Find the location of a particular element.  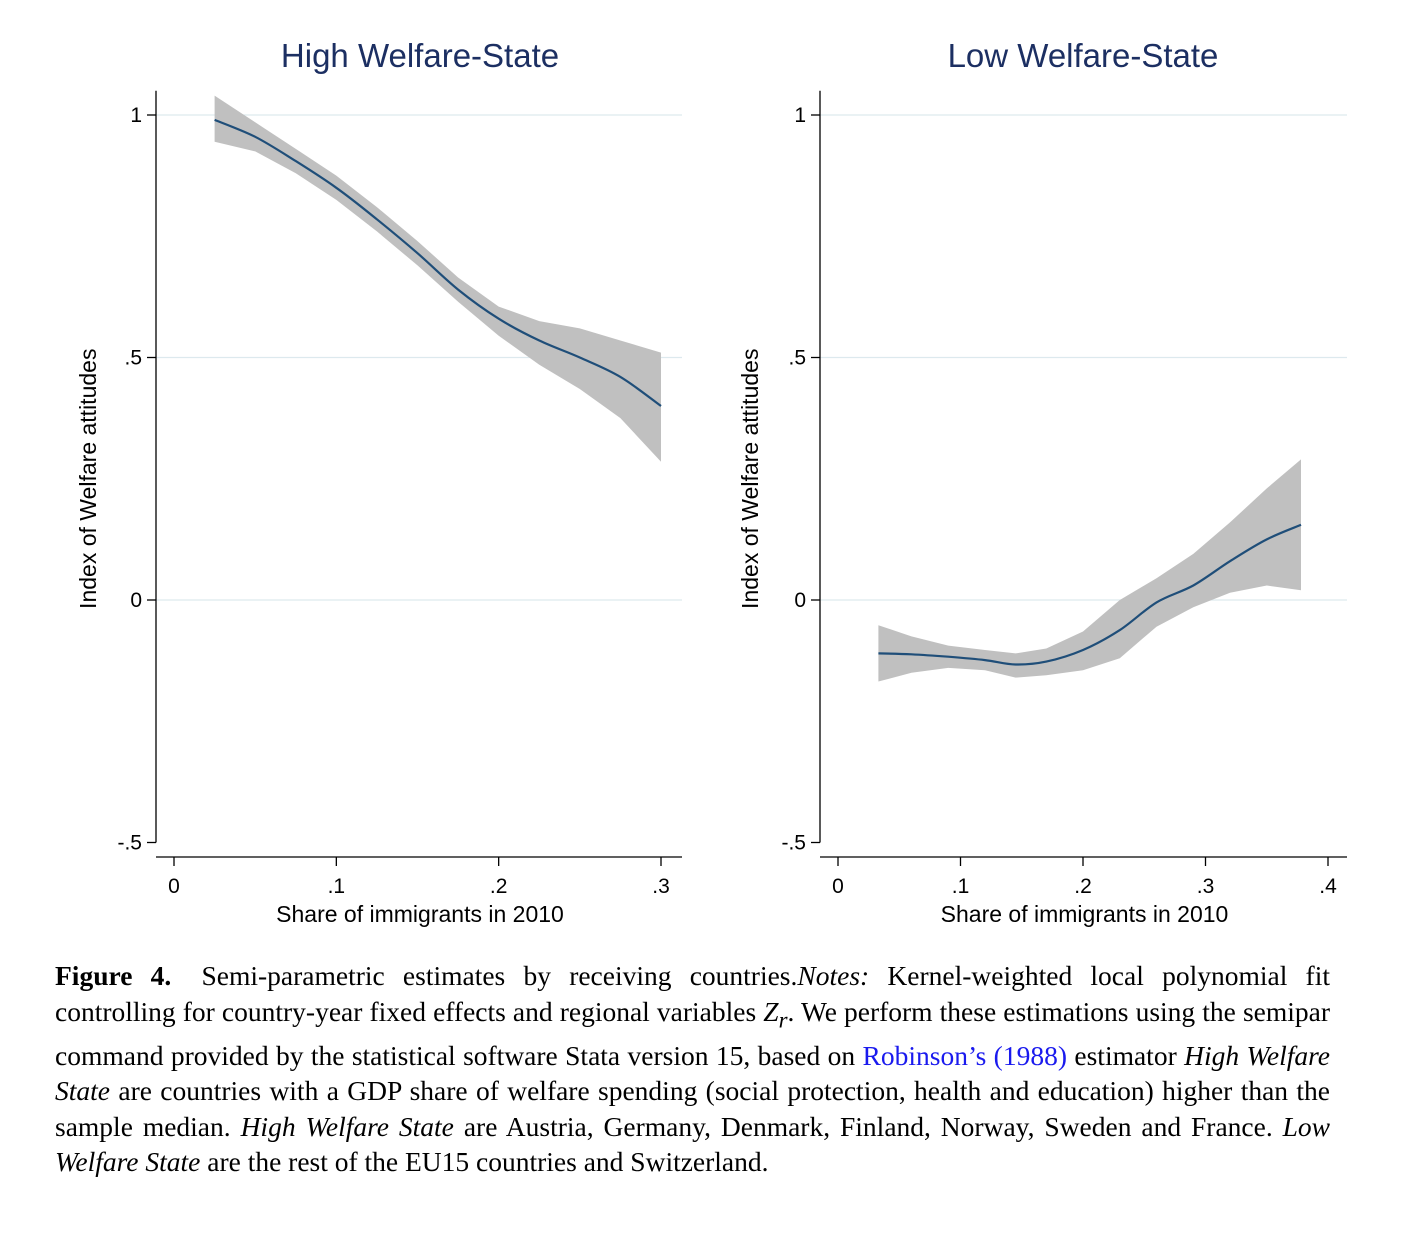

robinson-reference-link: Robinson’s (1988) is located at coordinates (964, 1055).